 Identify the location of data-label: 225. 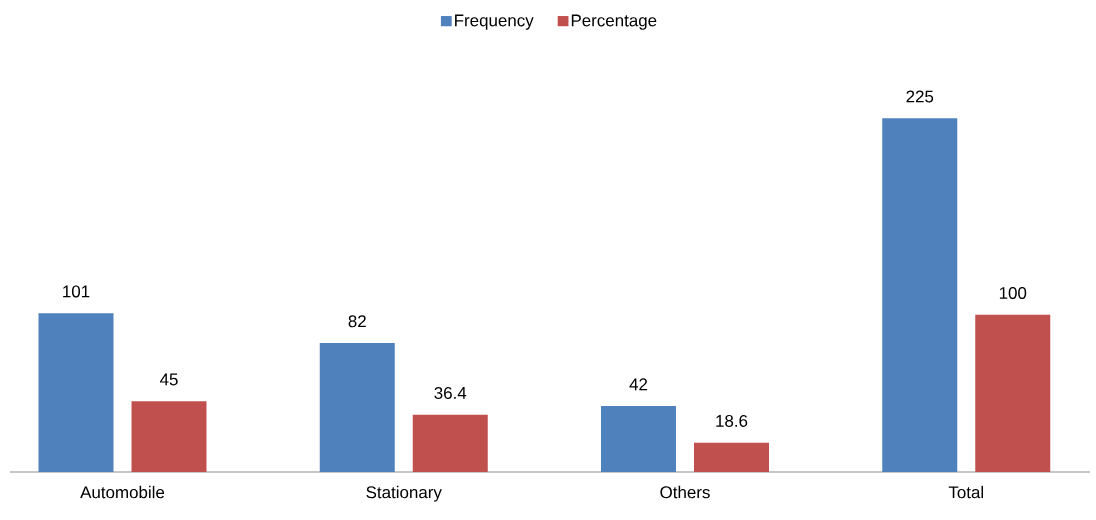
(920, 96).